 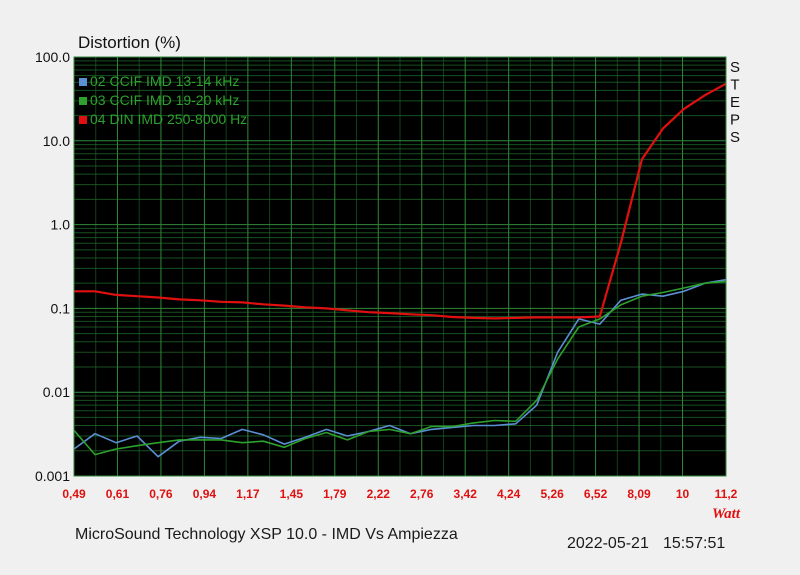 What do you see at coordinates (509, 494) in the screenshot?
I see `x-tick-label: 4,24` at bounding box center [509, 494].